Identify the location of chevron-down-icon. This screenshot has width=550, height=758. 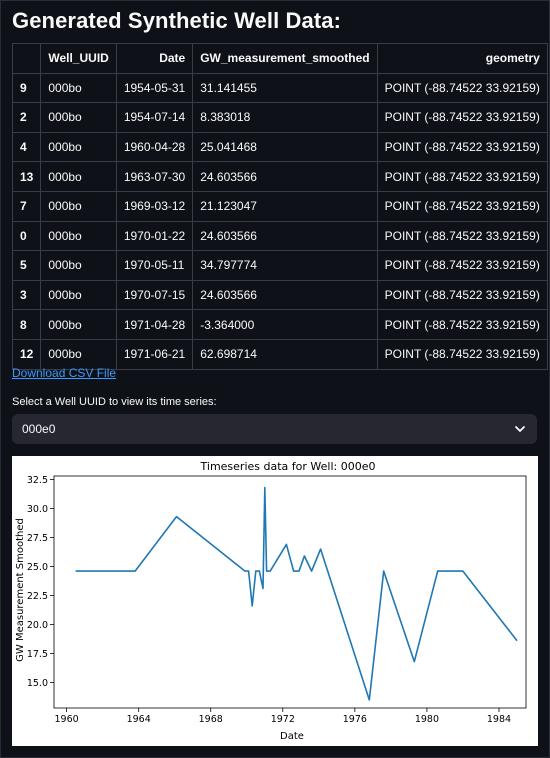
(520, 429).